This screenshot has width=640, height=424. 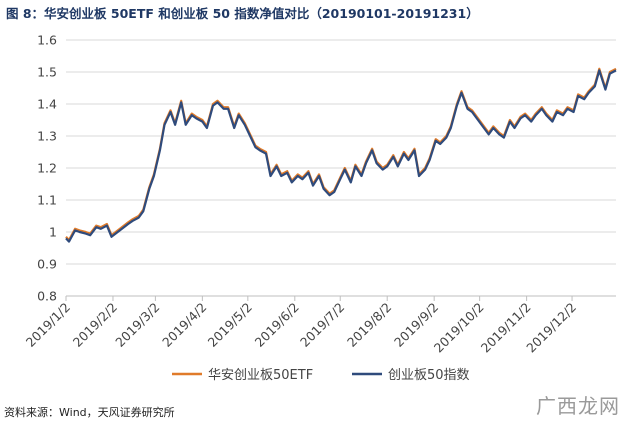 What do you see at coordinates (184, 325) in the screenshot?
I see `x-tick-label: 2019/4/2` at bounding box center [184, 325].